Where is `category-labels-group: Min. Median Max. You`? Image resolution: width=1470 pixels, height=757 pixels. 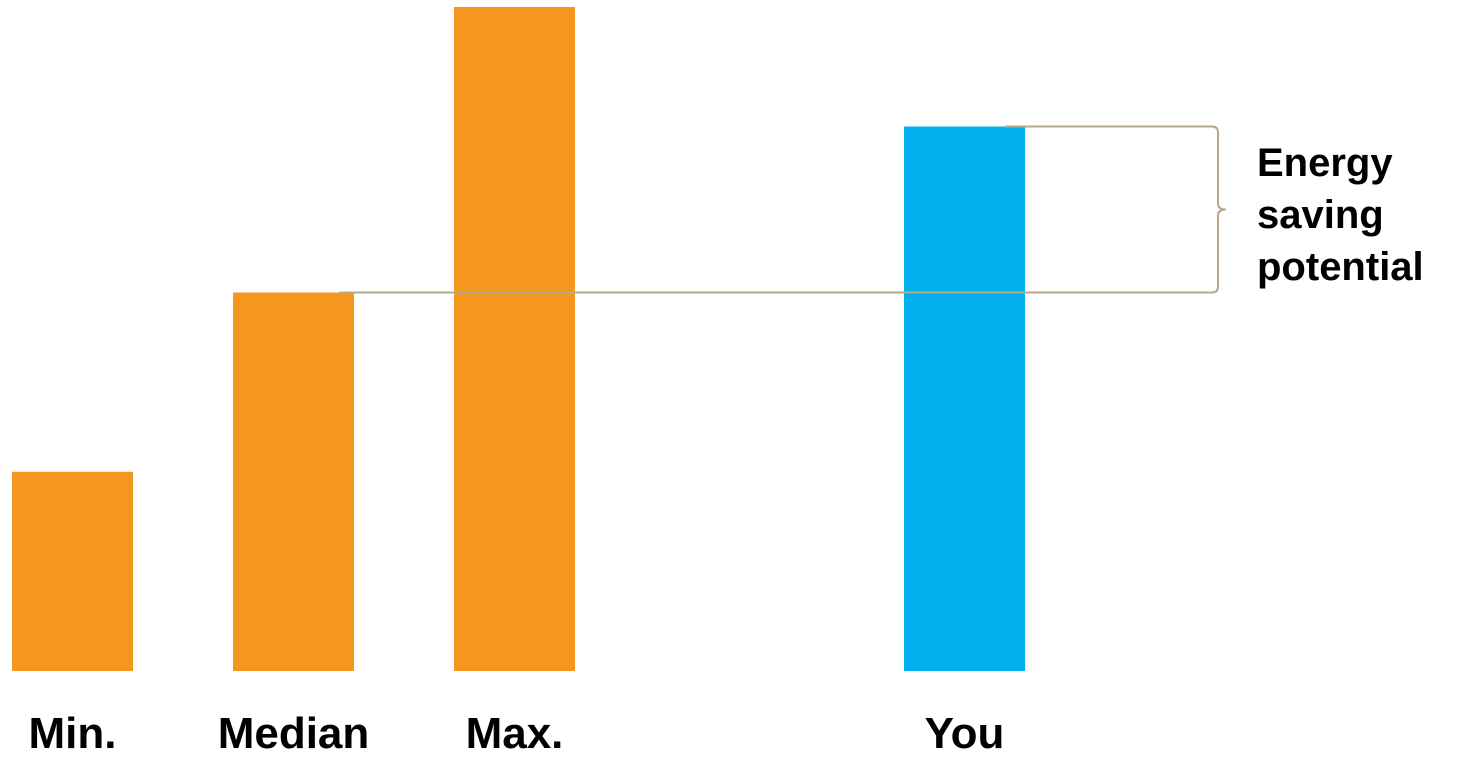
category-labels-group: Min. Median Max. You is located at coordinates (517, 733).